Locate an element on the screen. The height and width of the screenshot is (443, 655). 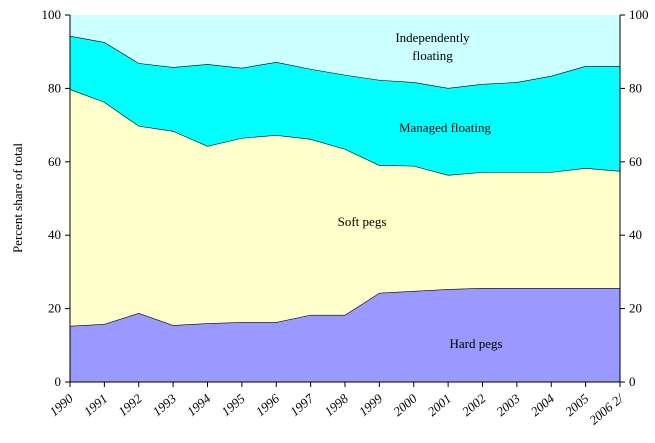
area is located at coordinates (345, 52).